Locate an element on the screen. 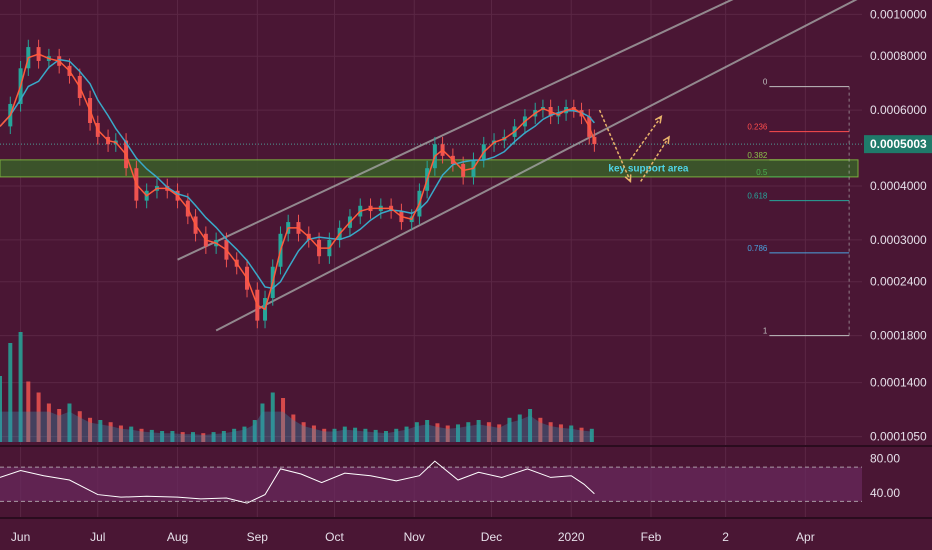  fib-level-label: 0.5 is located at coordinates (762, 172).